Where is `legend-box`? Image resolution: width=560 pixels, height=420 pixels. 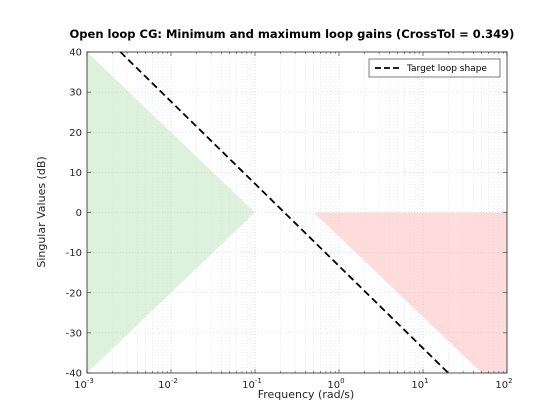 legend-box is located at coordinates (434, 68).